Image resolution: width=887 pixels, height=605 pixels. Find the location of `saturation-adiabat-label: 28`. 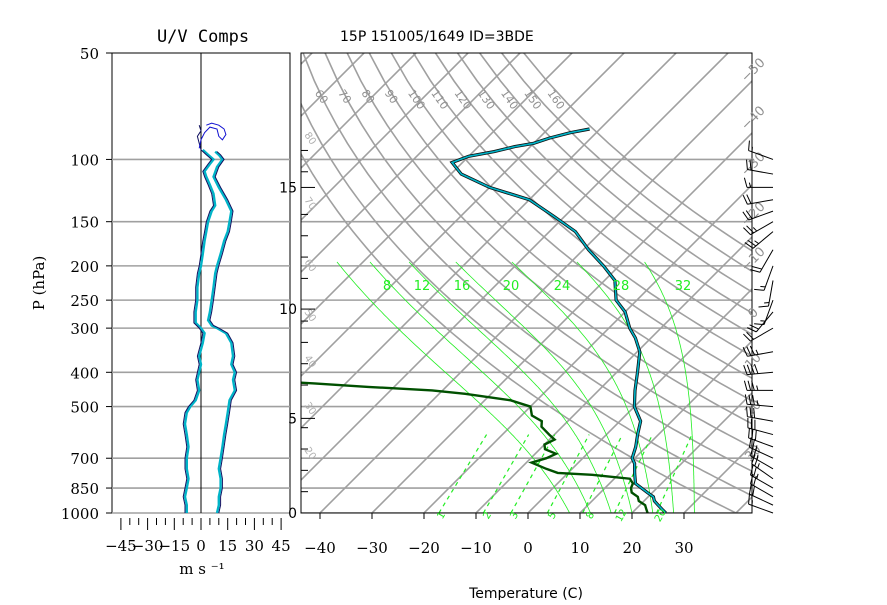

saturation-adiabat-label: 28 is located at coordinates (621, 286).